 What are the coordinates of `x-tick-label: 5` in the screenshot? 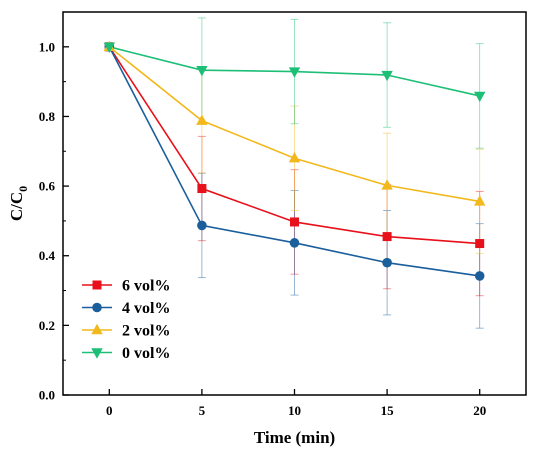 It's located at (202, 410).